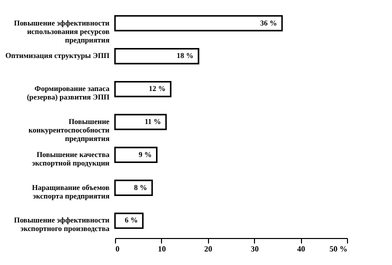 Image resolution: width=392 pixels, height=265 pixels. Describe the element at coordinates (254, 249) in the screenshot. I see `x-tick-label: 30` at that location.